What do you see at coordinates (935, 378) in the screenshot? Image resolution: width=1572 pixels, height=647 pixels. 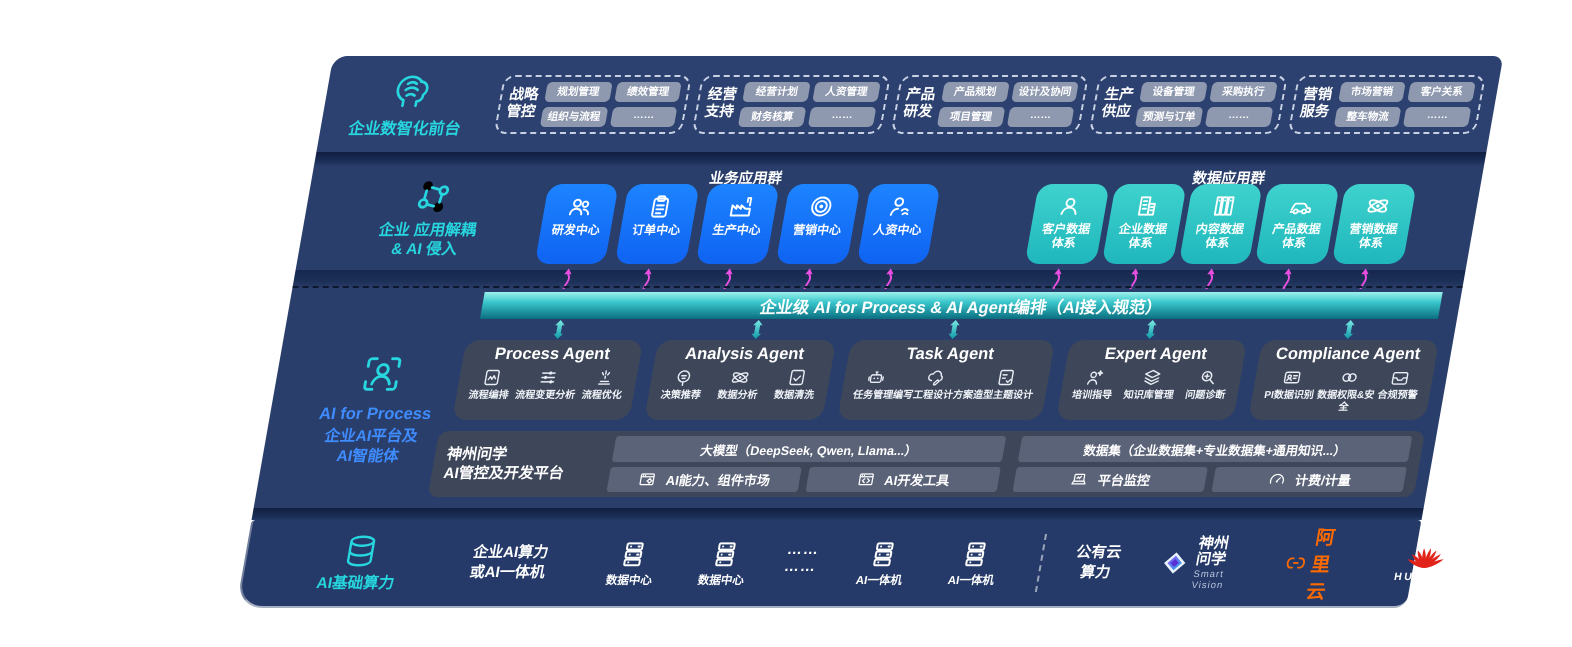 I see `cloud-pen-icon` at bounding box center [935, 378].